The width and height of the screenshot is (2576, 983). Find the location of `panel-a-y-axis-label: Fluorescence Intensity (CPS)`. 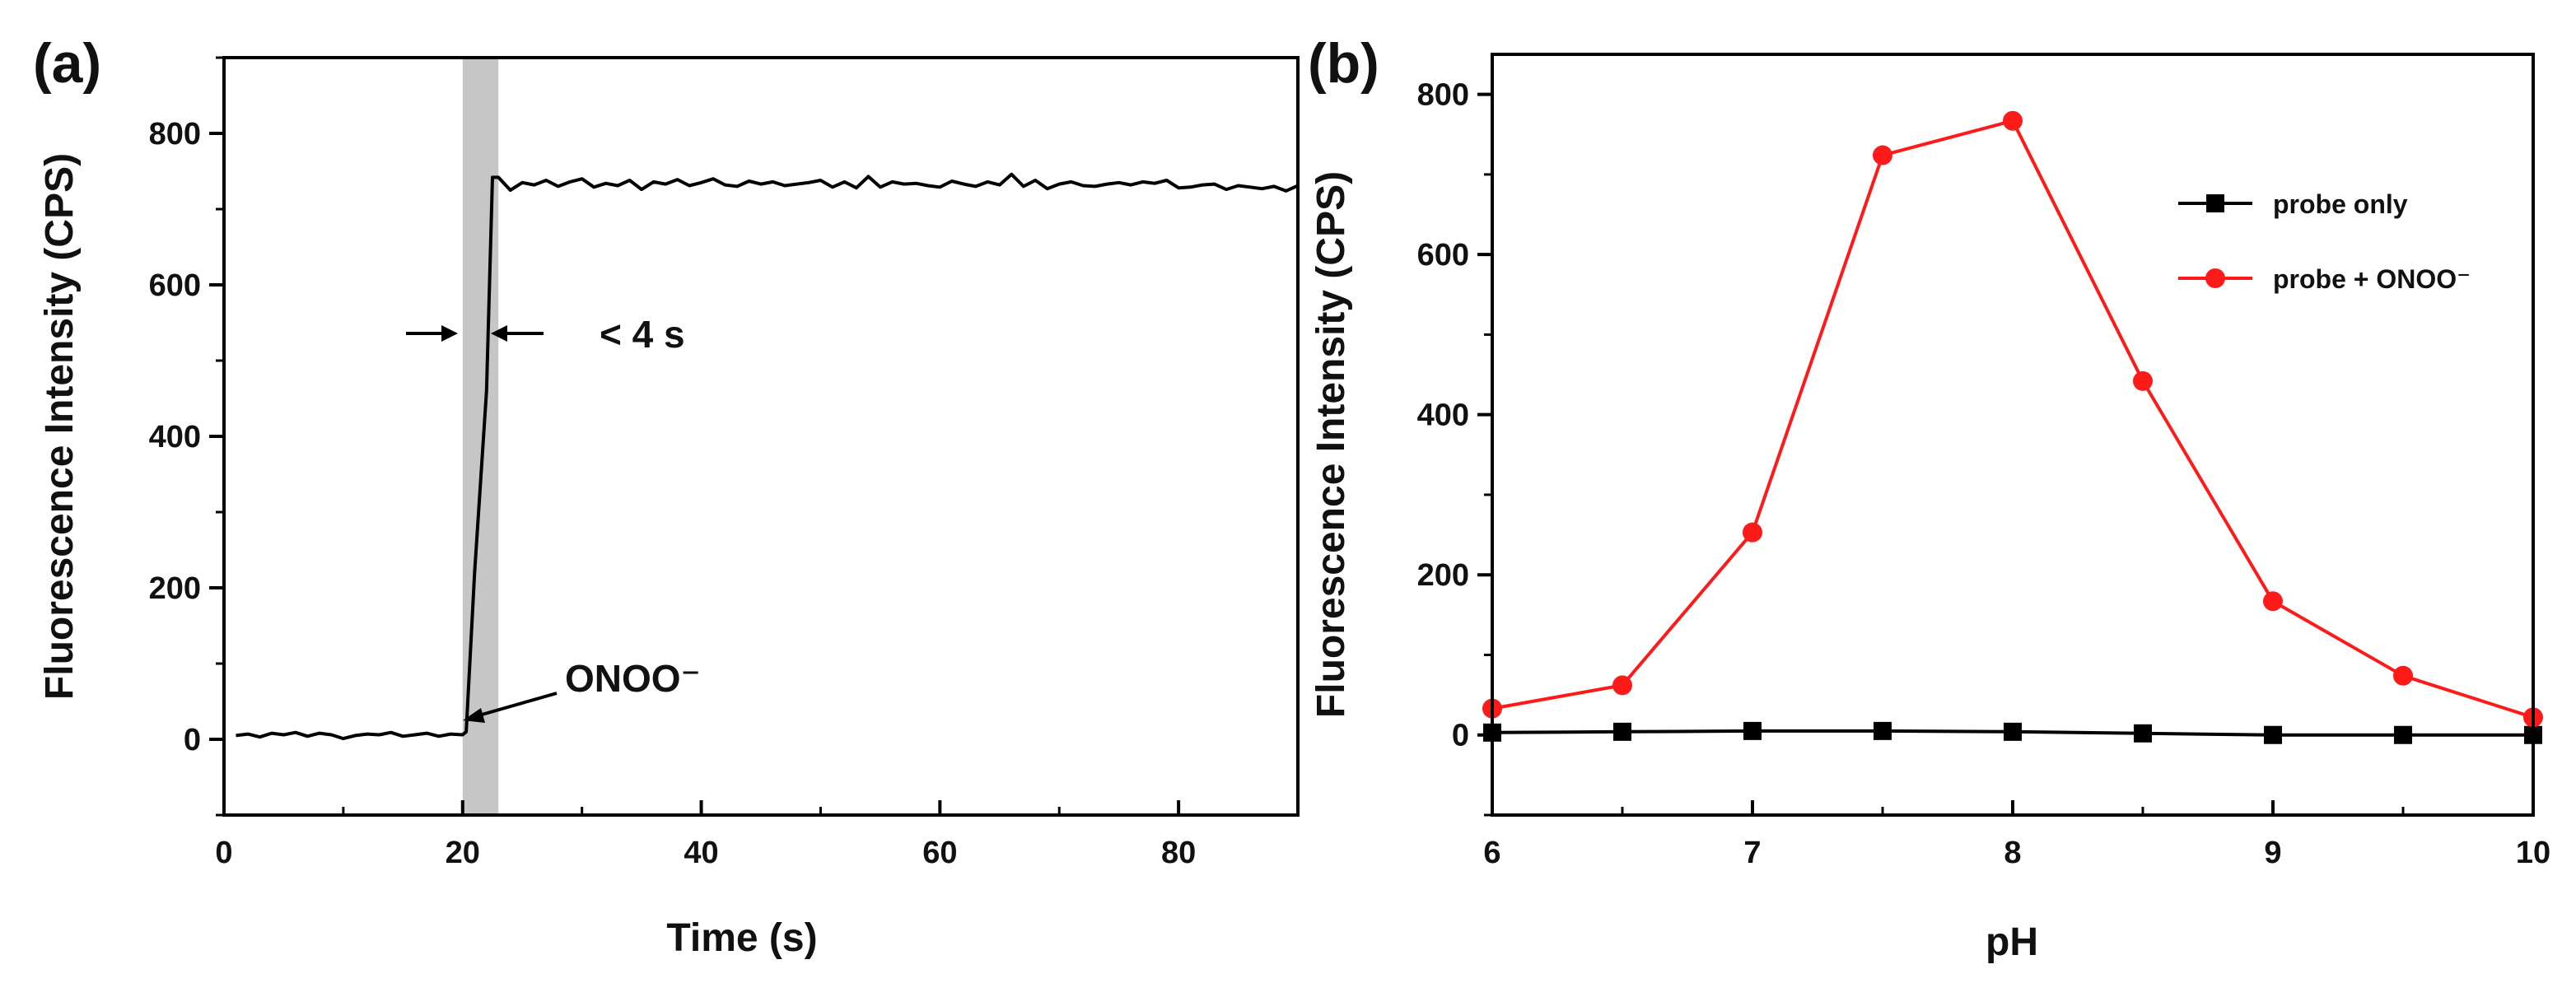

panel-a-y-axis-label: Fluorescence Intensity (CPS) is located at coordinates (60, 426).